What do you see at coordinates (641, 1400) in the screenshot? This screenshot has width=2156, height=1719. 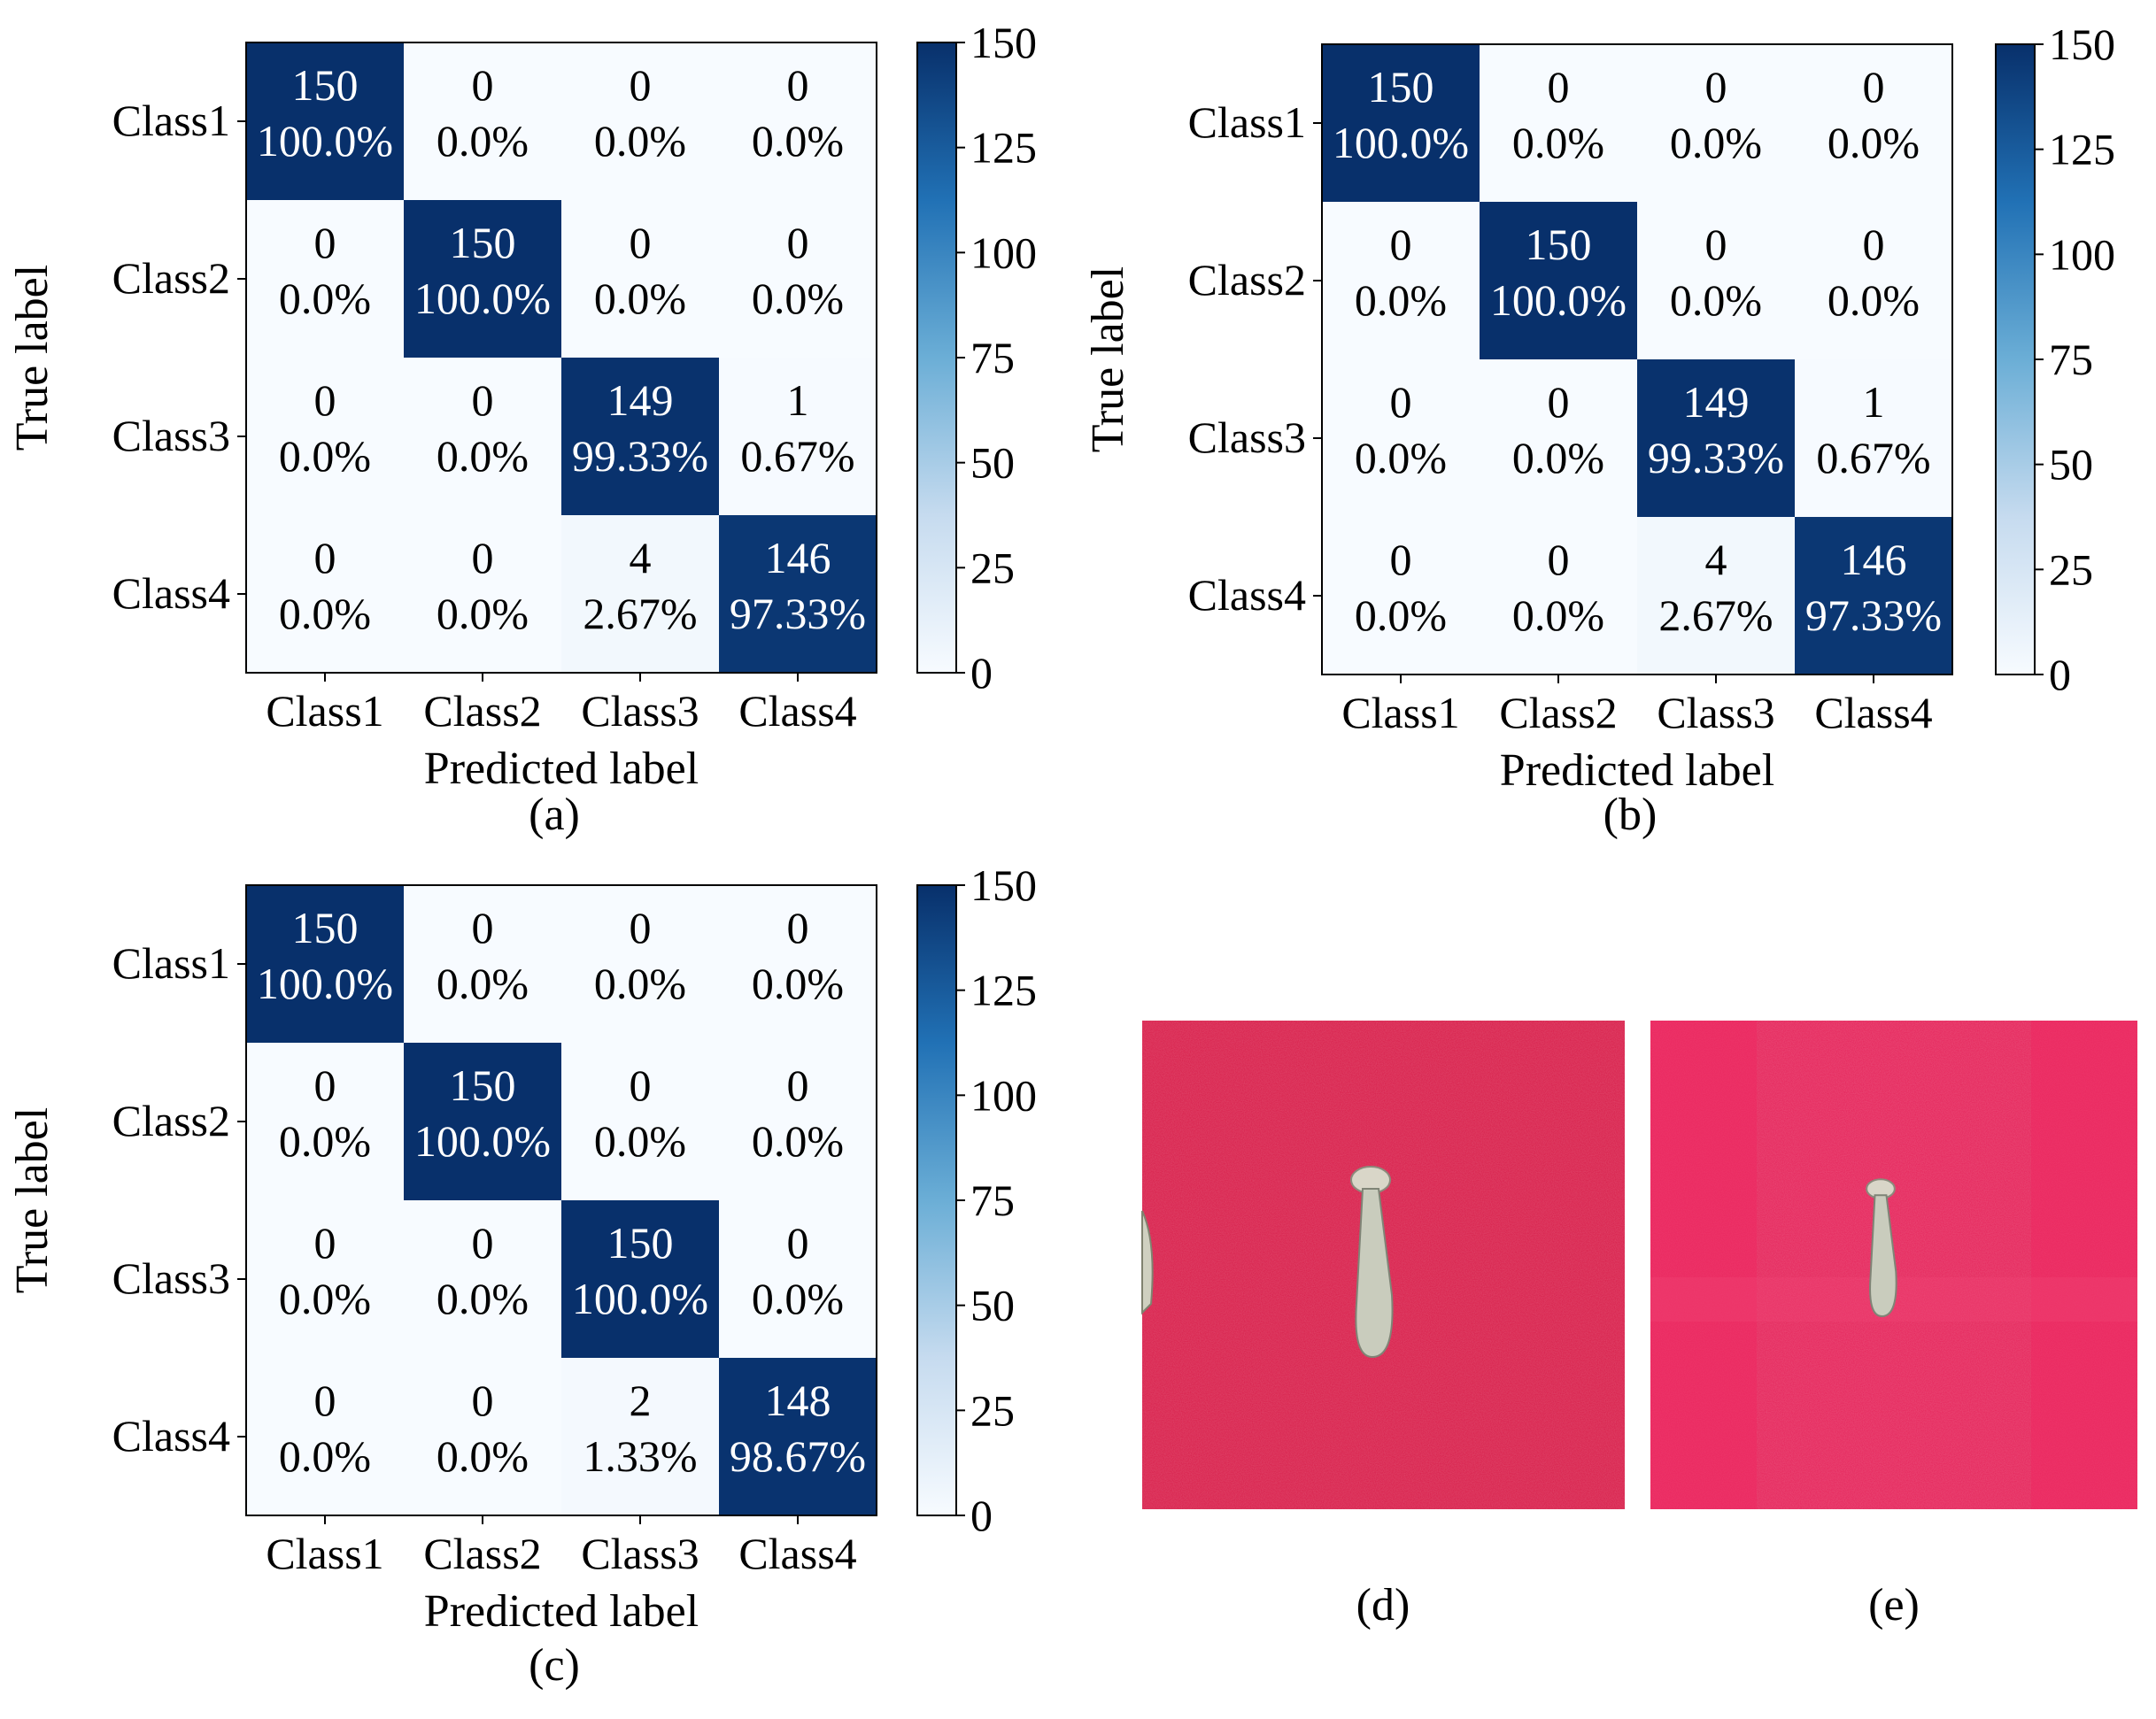 I see `cell-count: 2` at bounding box center [641, 1400].